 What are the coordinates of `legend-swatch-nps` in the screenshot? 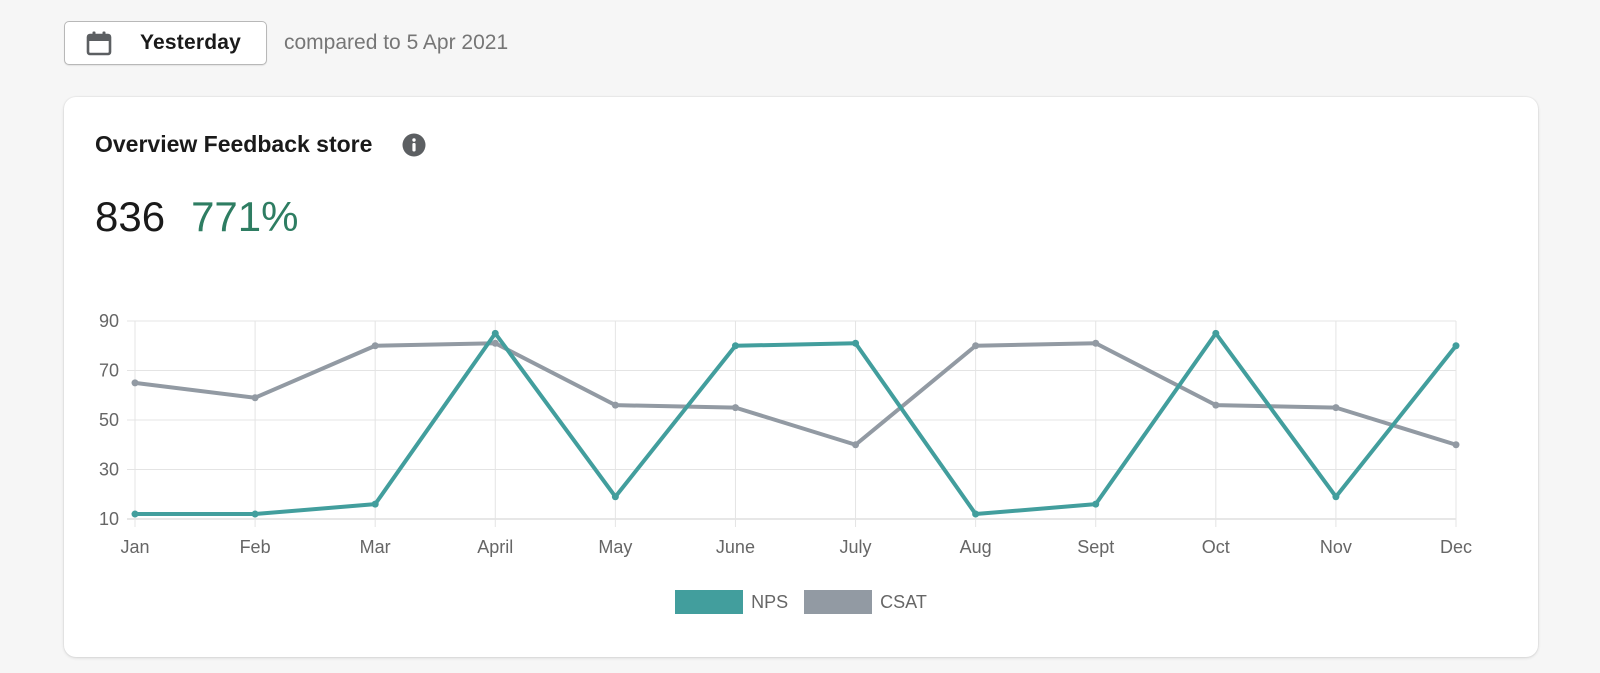 It's located at (709, 602).